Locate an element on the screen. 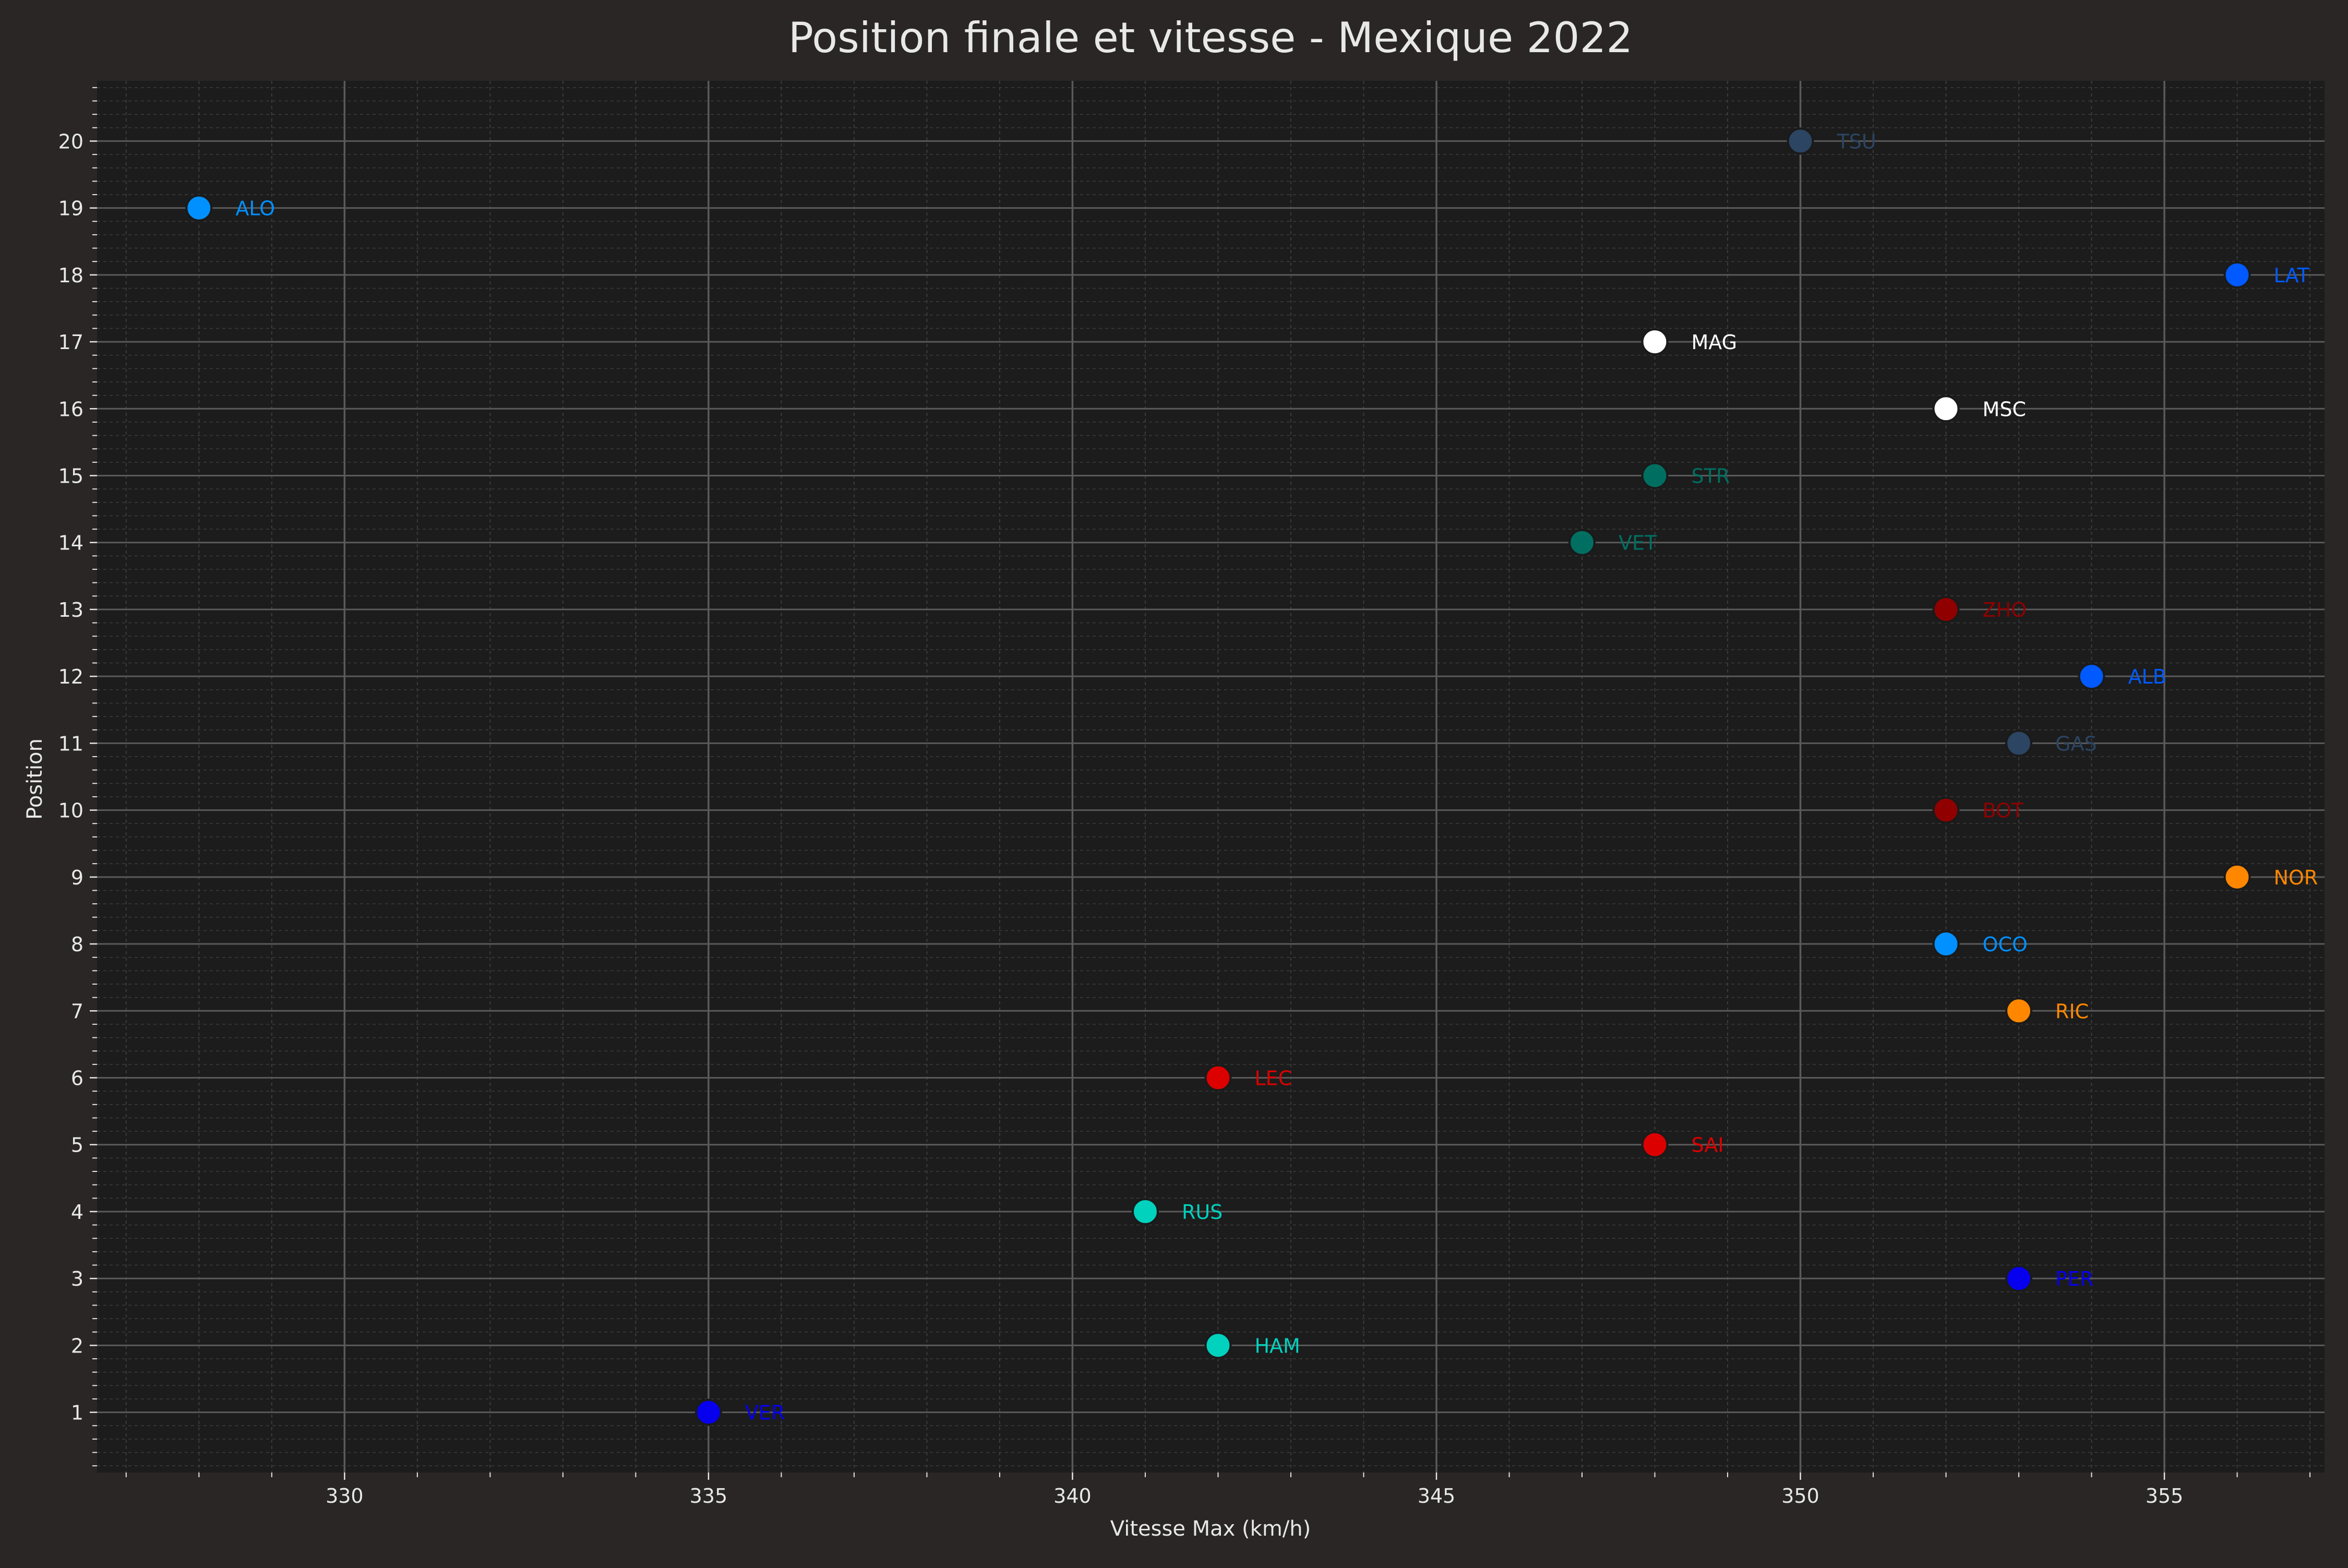  y-tick-label: 11 is located at coordinates (70, 744).